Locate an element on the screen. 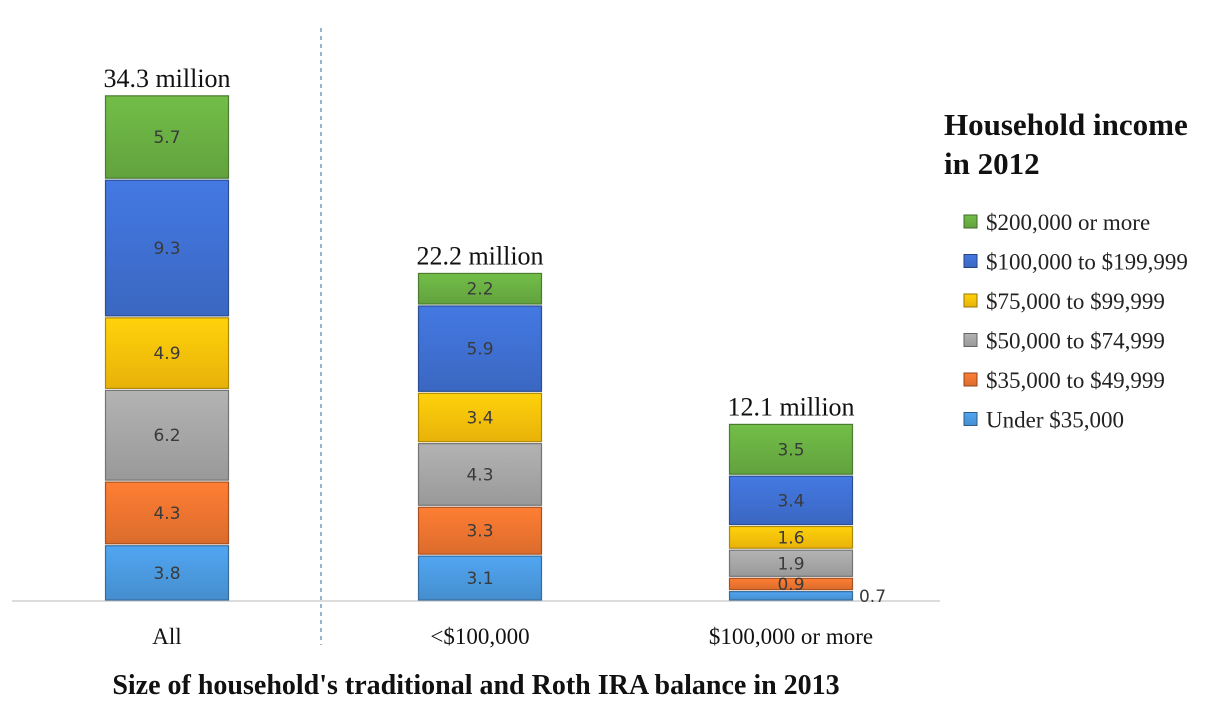 The width and height of the screenshot is (1229, 705). legend-item-50-000-to-74-999: $50,000 to $74,999 is located at coordinates (1064, 341).